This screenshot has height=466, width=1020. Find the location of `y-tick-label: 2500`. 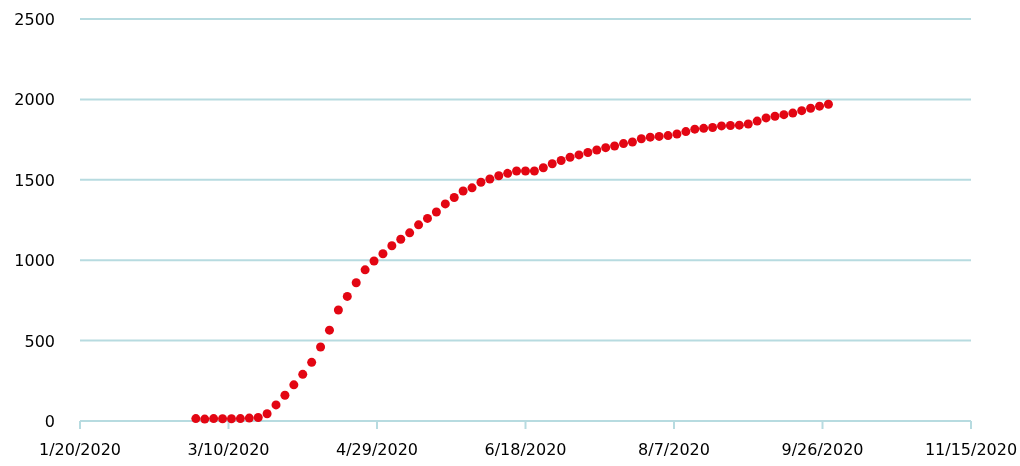

y-tick-label: 2500 is located at coordinates (34, 19).